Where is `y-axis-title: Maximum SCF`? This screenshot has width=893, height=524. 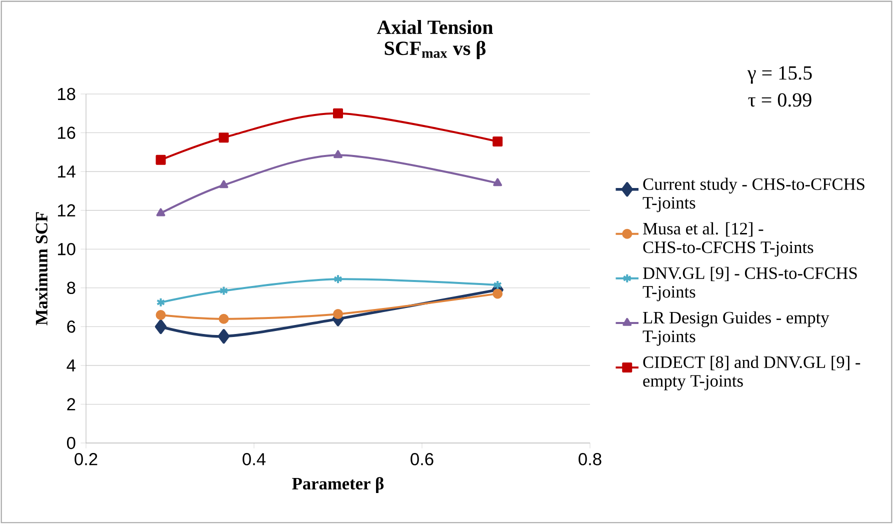
y-axis-title: Maximum SCF is located at coordinates (41, 269).